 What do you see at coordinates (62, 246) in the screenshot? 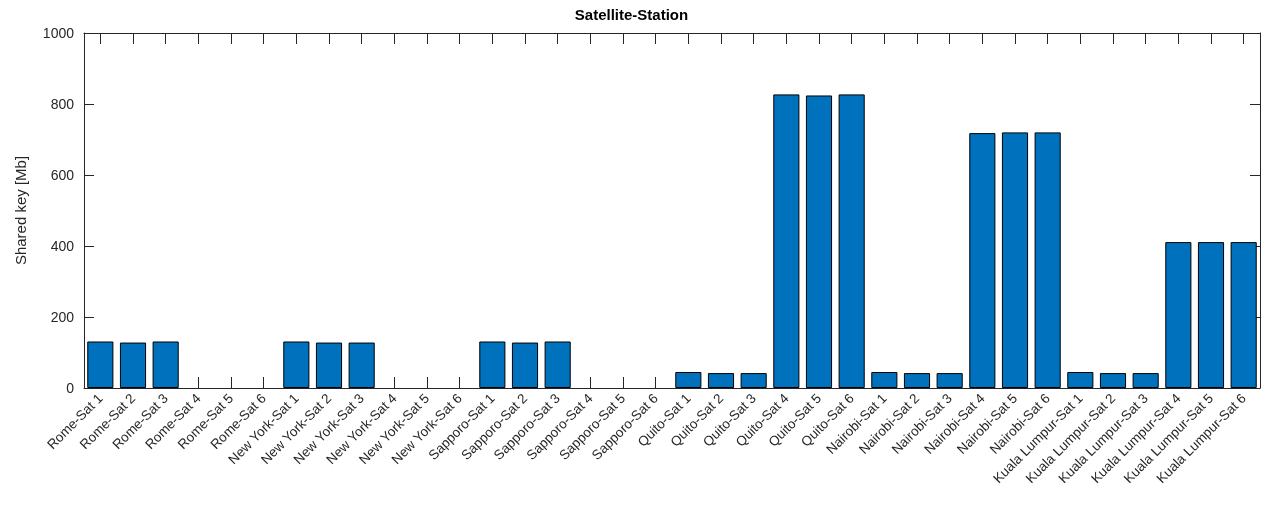
I see `y-tick-label: 400` at bounding box center [62, 246].